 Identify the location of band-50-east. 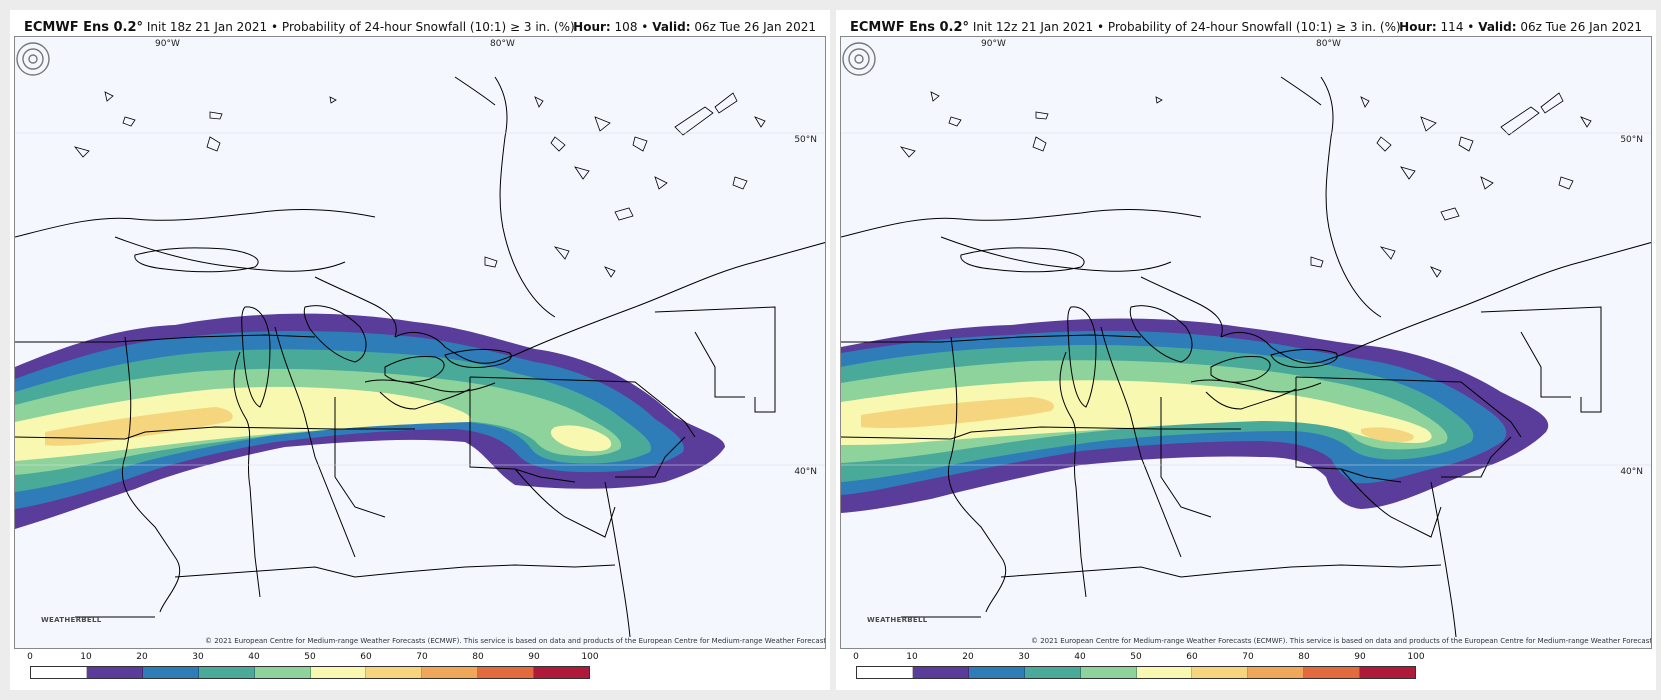
(581, 438).